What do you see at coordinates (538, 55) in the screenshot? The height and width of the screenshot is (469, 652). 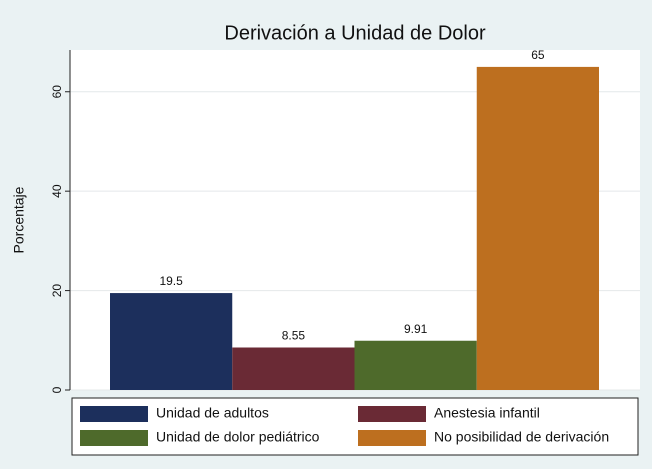 I see `value-label: 65` at bounding box center [538, 55].